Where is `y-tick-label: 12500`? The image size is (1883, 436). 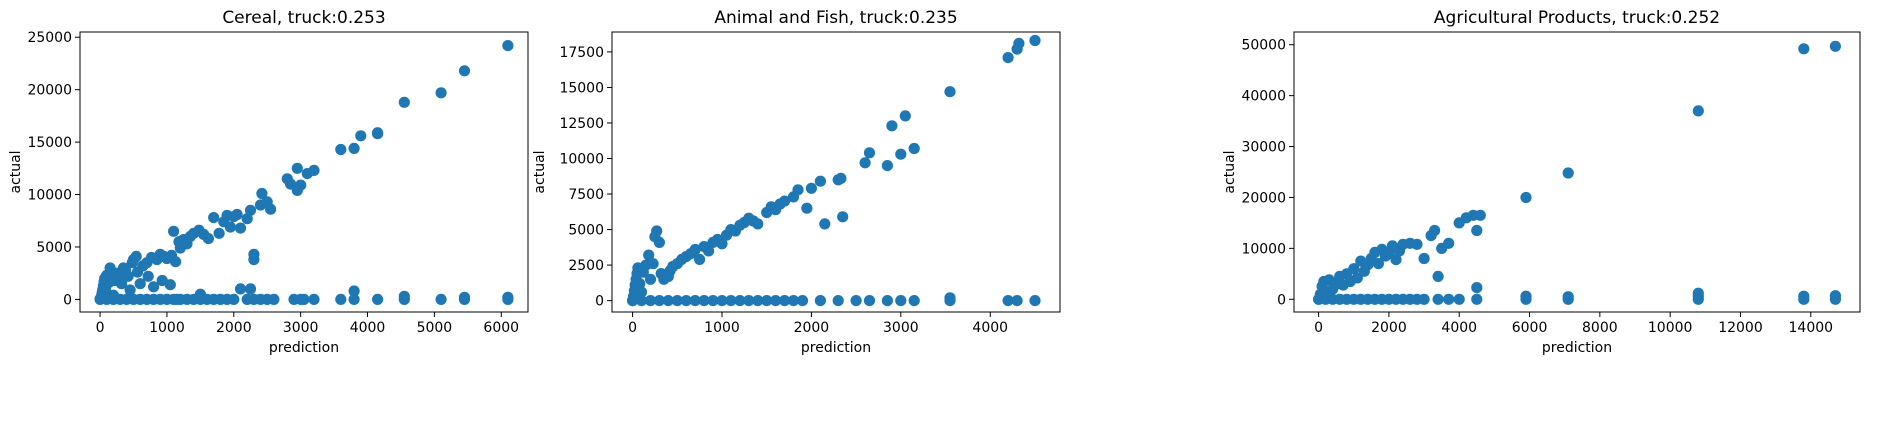 y-tick-label: 12500 is located at coordinates (581, 124).